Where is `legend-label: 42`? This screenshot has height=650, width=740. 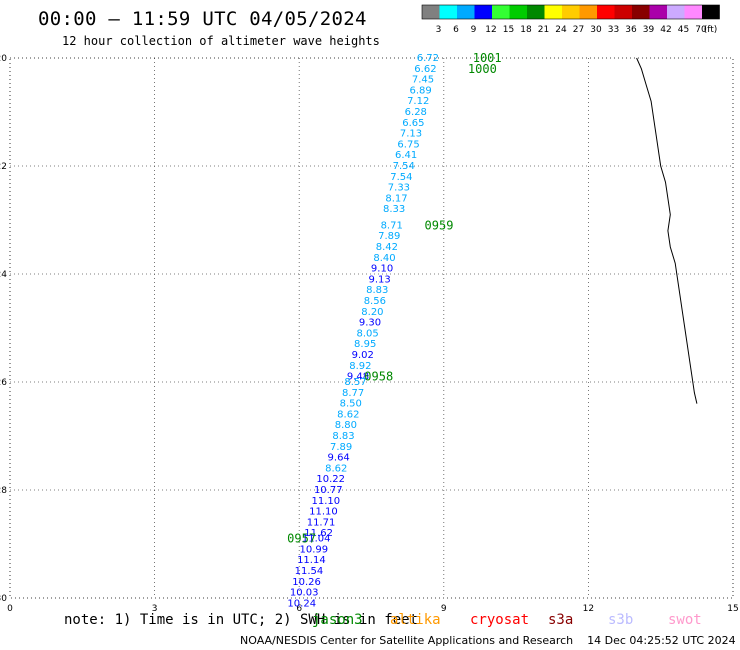
legend-label: 42 is located at coordinates (665, 30).